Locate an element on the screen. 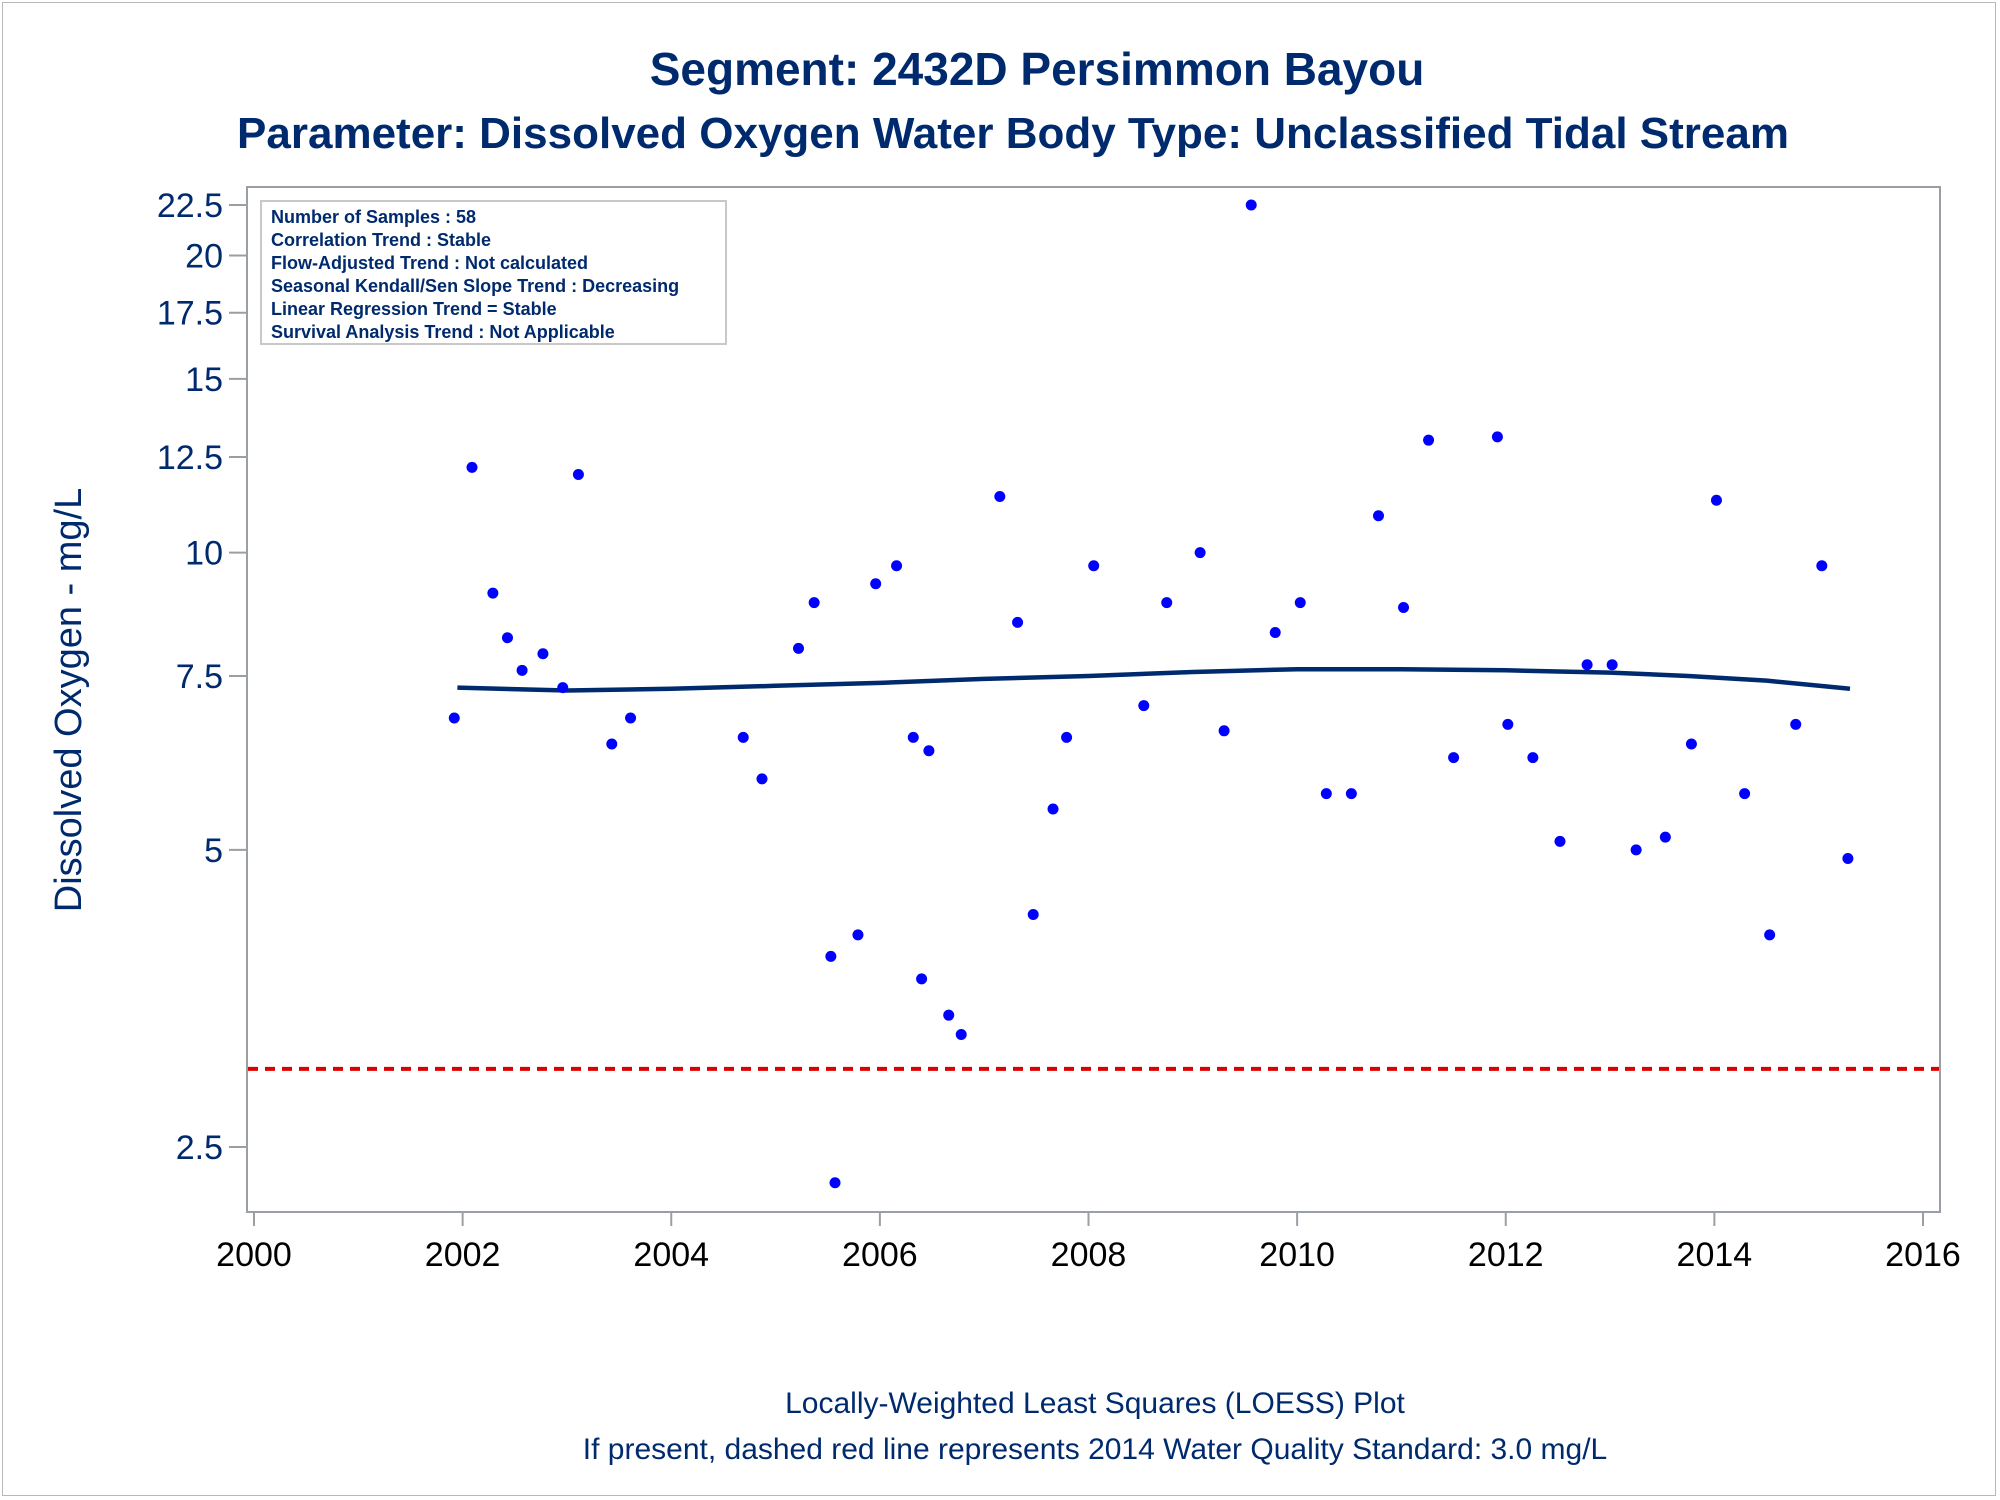  x-tick-label: 2016 is located at coordinates (1923, 1255).